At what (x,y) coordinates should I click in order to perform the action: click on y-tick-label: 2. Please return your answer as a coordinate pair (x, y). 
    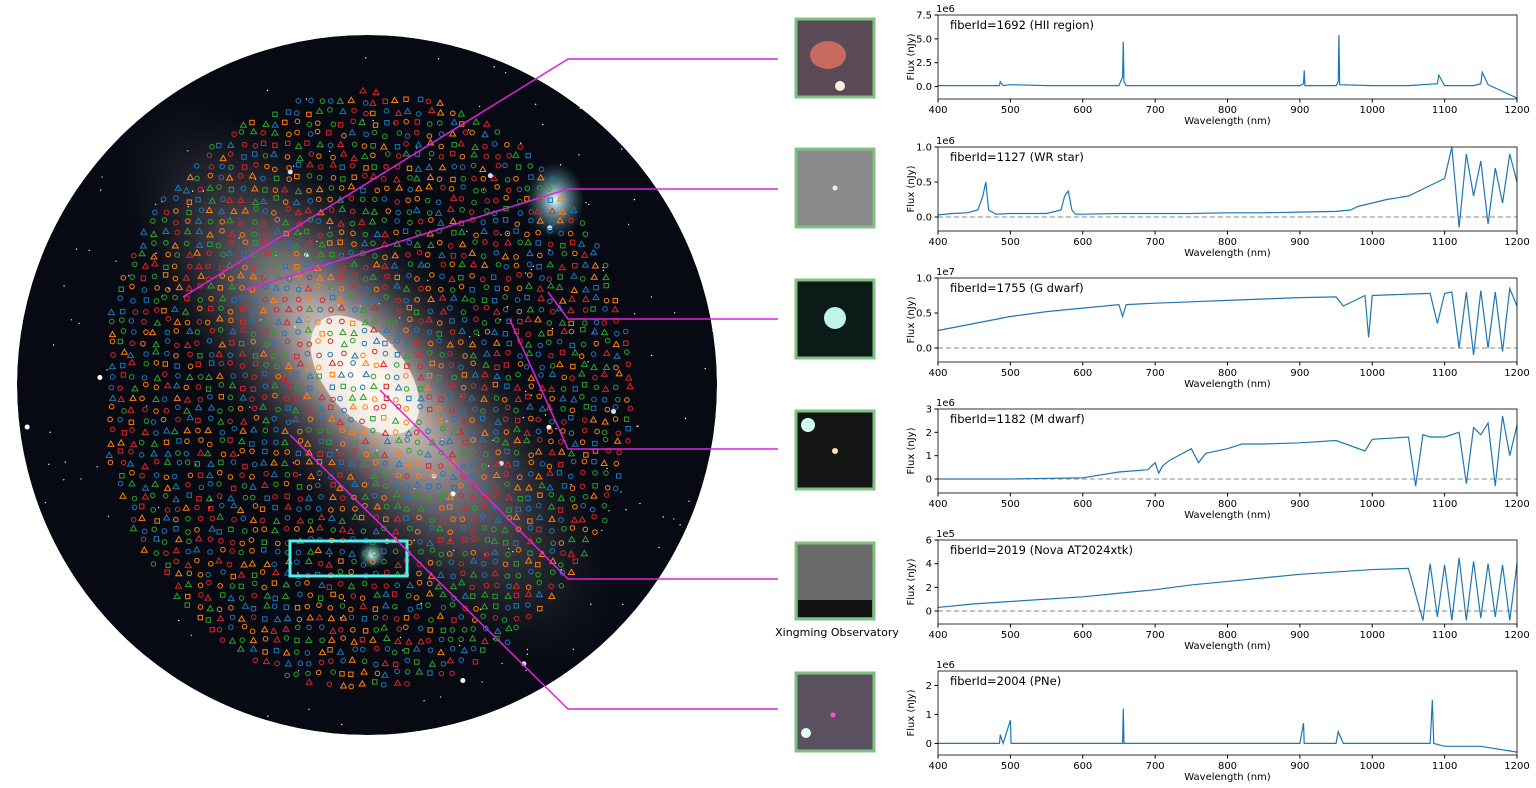
    Looking at the image, I should click on (929, 433).